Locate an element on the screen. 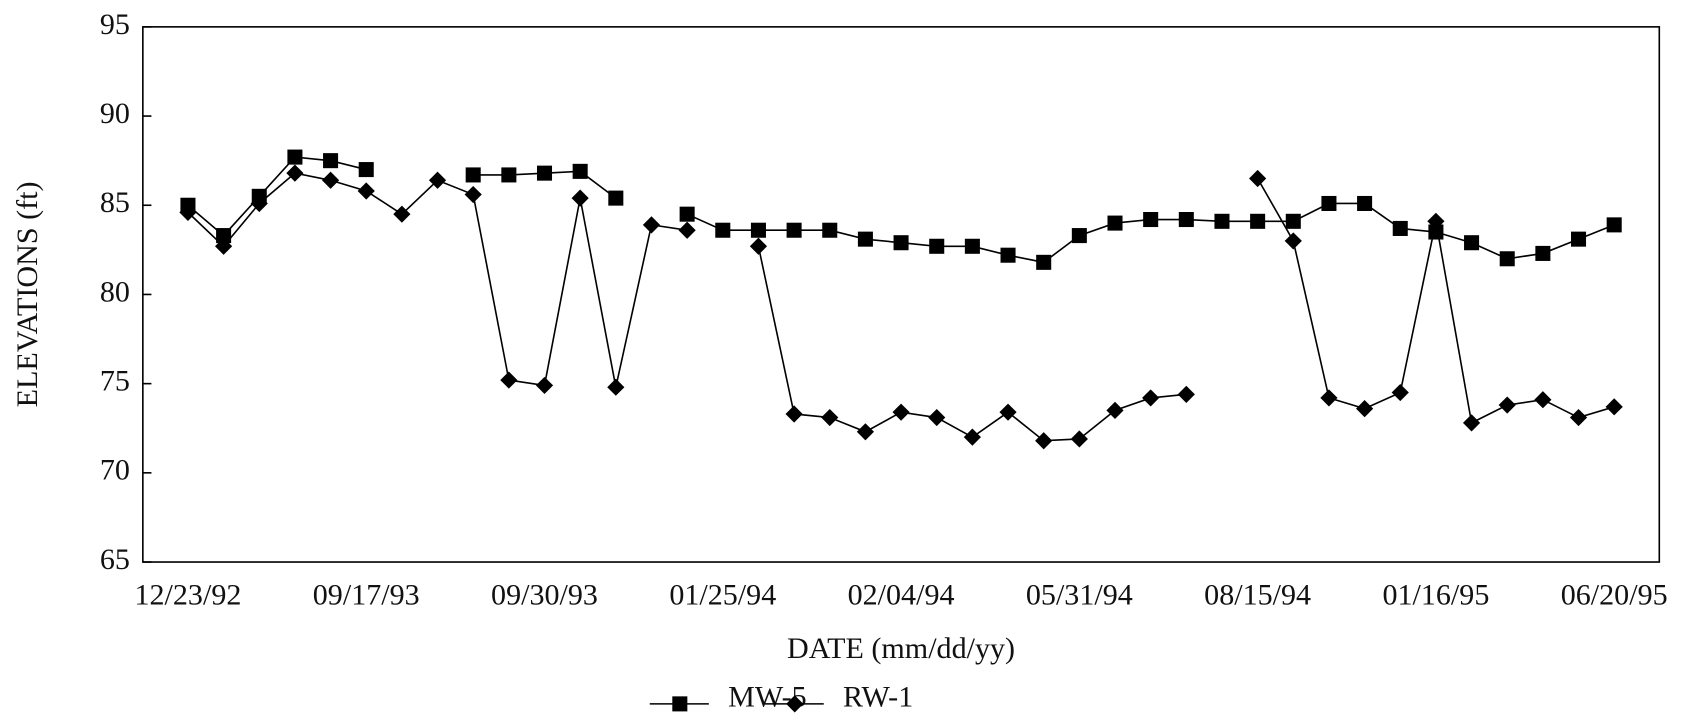  x-tick-label: 02/04/94 is located at coordinates (901, 594).